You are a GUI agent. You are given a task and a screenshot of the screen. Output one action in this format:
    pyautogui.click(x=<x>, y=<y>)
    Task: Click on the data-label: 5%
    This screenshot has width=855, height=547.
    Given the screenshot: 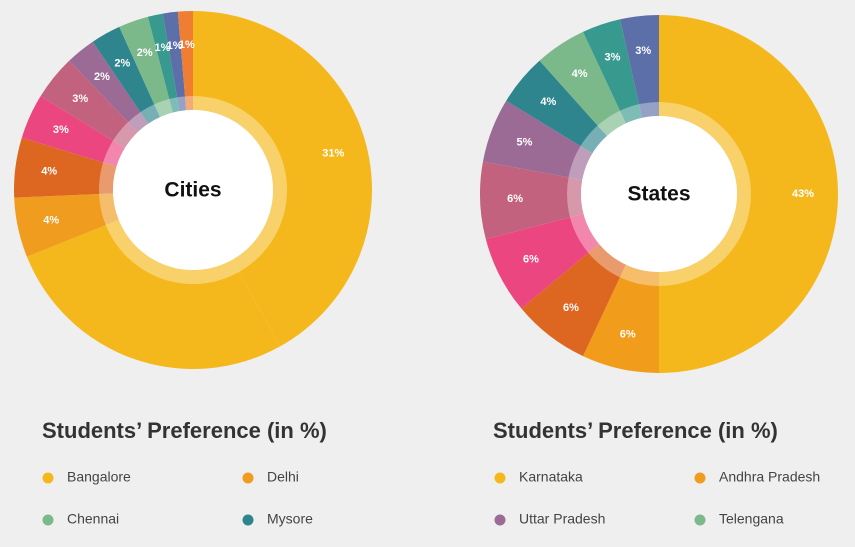 What is the action you would take?
    pyautogui.click(x=525, y=142)
    